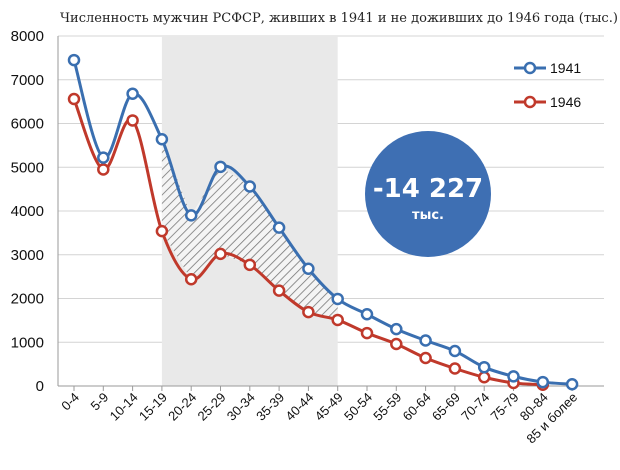 The height and width of the screenshot is (470, 620). What do you see at coordinates (270, 407) in the screenshot?
I see `x-tick-label: 35-39` at bounding box center [270, 407].